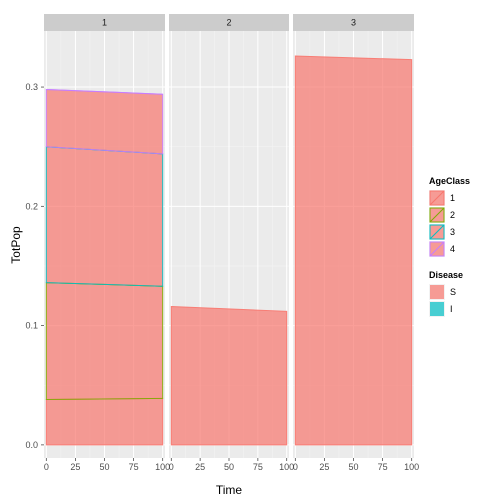  I want to click on x-axis-title: Time, so click(229, 490).